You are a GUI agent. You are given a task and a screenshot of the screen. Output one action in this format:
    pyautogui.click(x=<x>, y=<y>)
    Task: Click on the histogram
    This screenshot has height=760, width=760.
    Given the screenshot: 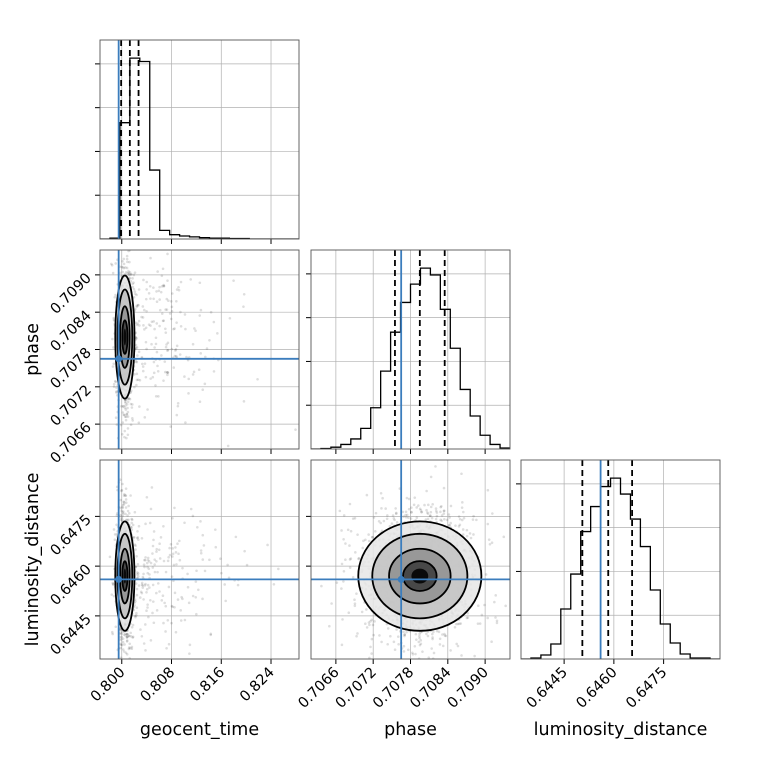 What is the action you would take?
    pyautogui.click(x=620, y=568)
    